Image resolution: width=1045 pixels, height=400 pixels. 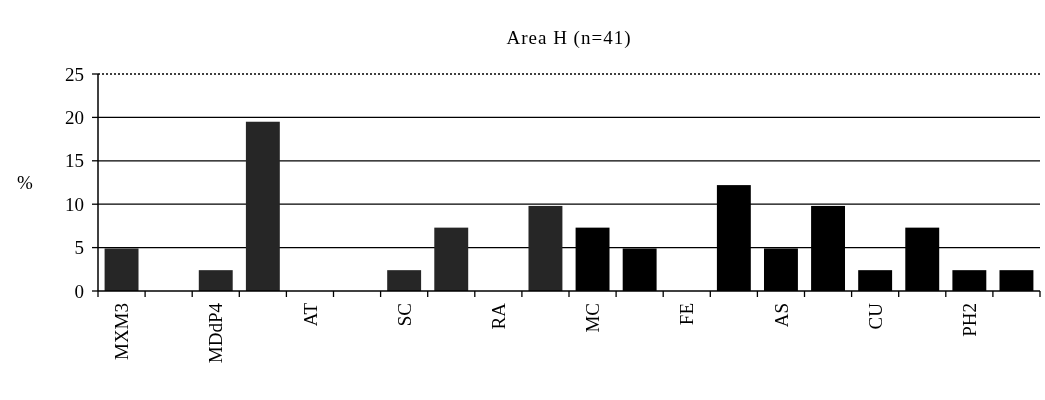 What do you see at coordinates (498, 316) in the screenshot?
I see `x-tick-label: RA` at bounding box center [498, 316].